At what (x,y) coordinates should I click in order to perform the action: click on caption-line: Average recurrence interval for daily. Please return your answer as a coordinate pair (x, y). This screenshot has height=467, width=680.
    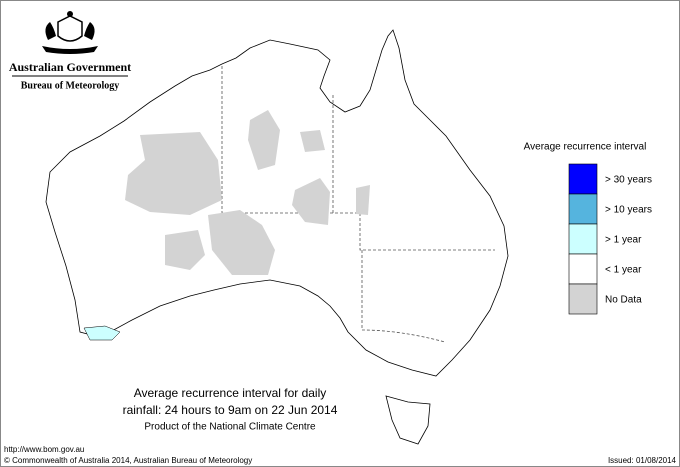
    Looking at the image, I should click on (230, 393).